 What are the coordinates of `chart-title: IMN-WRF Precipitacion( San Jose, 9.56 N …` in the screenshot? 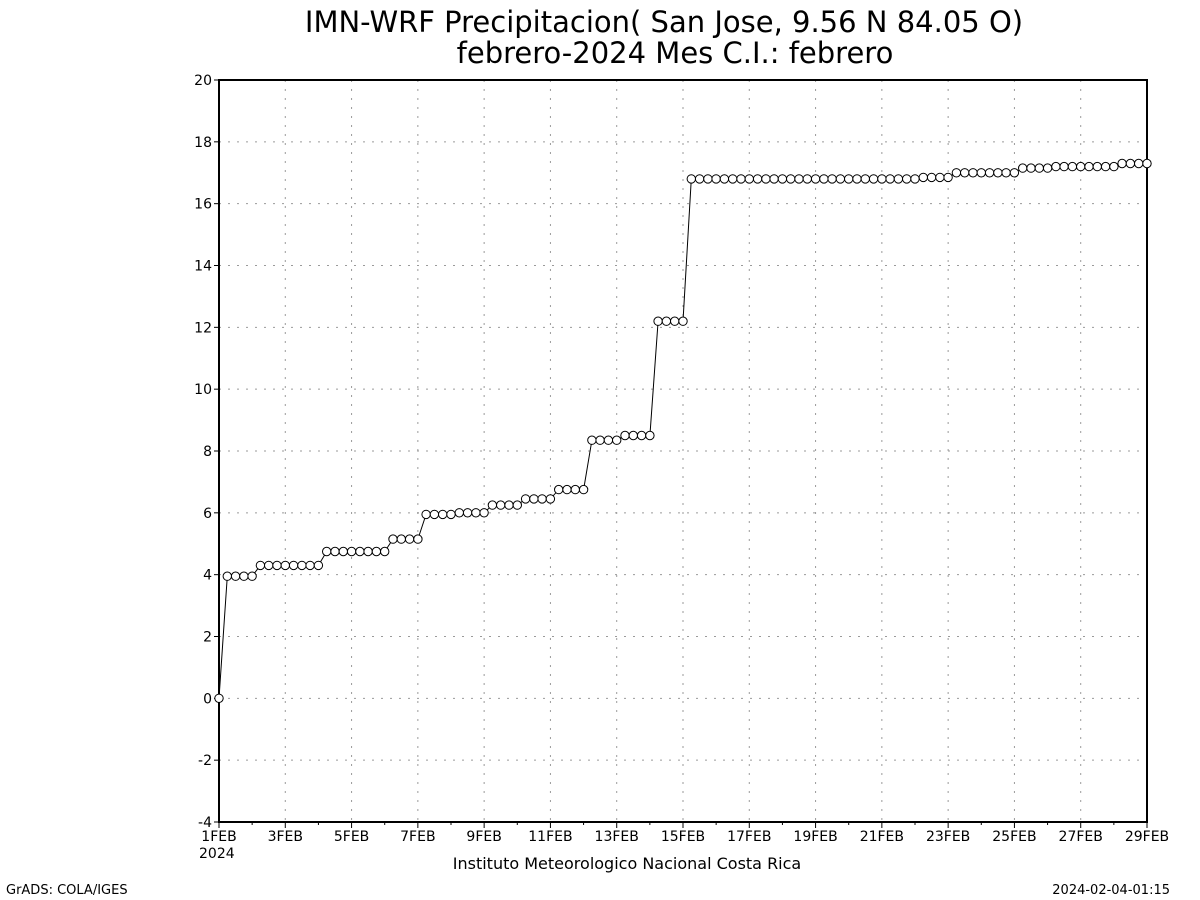 It's located at (664, 22).